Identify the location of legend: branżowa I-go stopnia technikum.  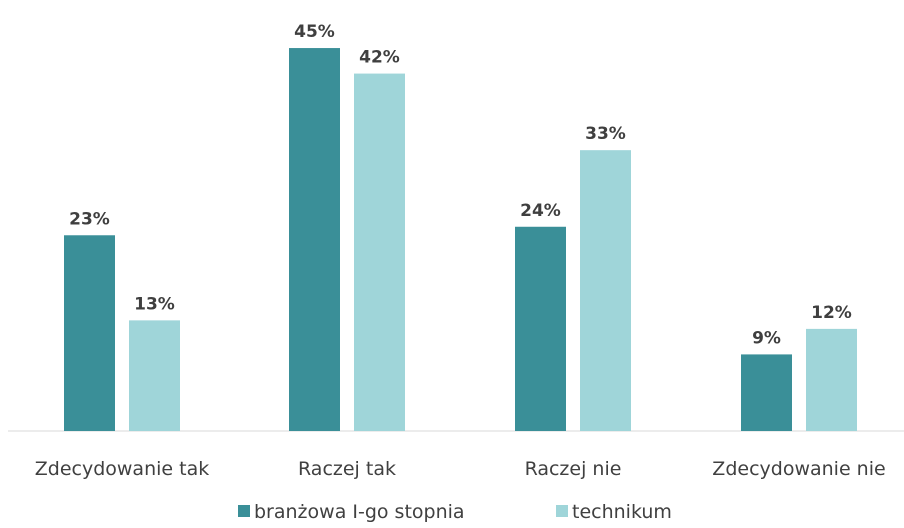
(455, 512).